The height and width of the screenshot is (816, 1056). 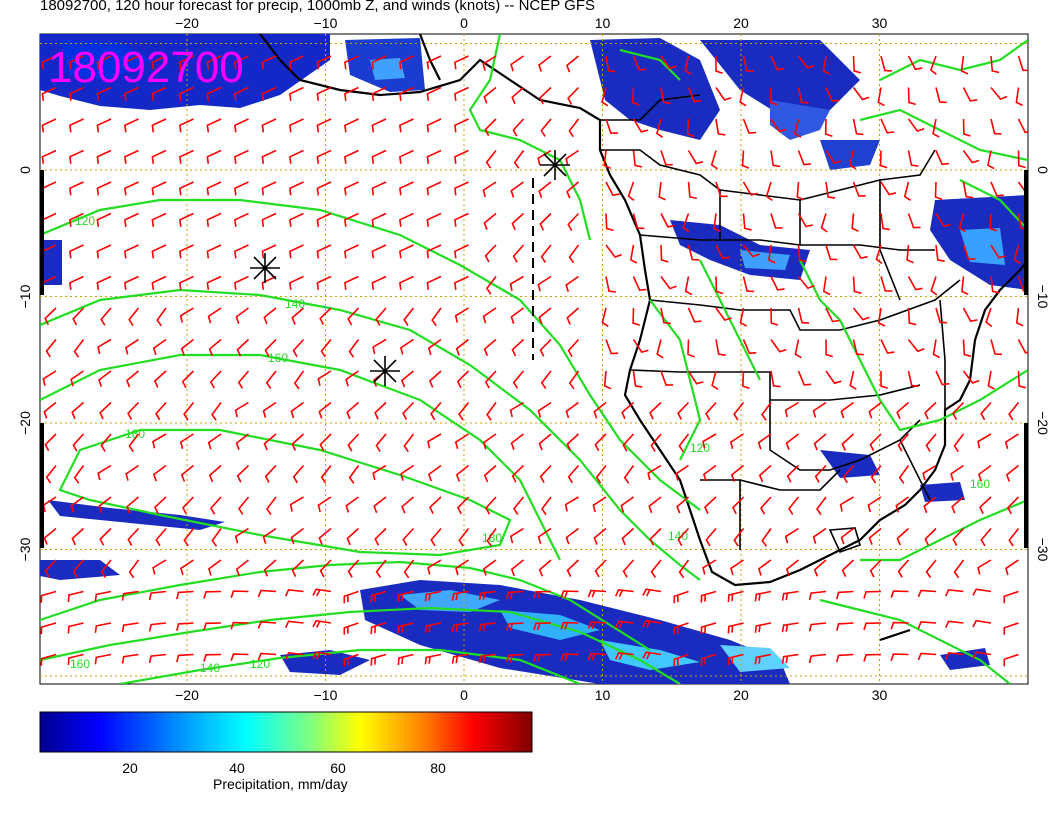 I want to click on asterisk-icon, so click(x=265, y=268).